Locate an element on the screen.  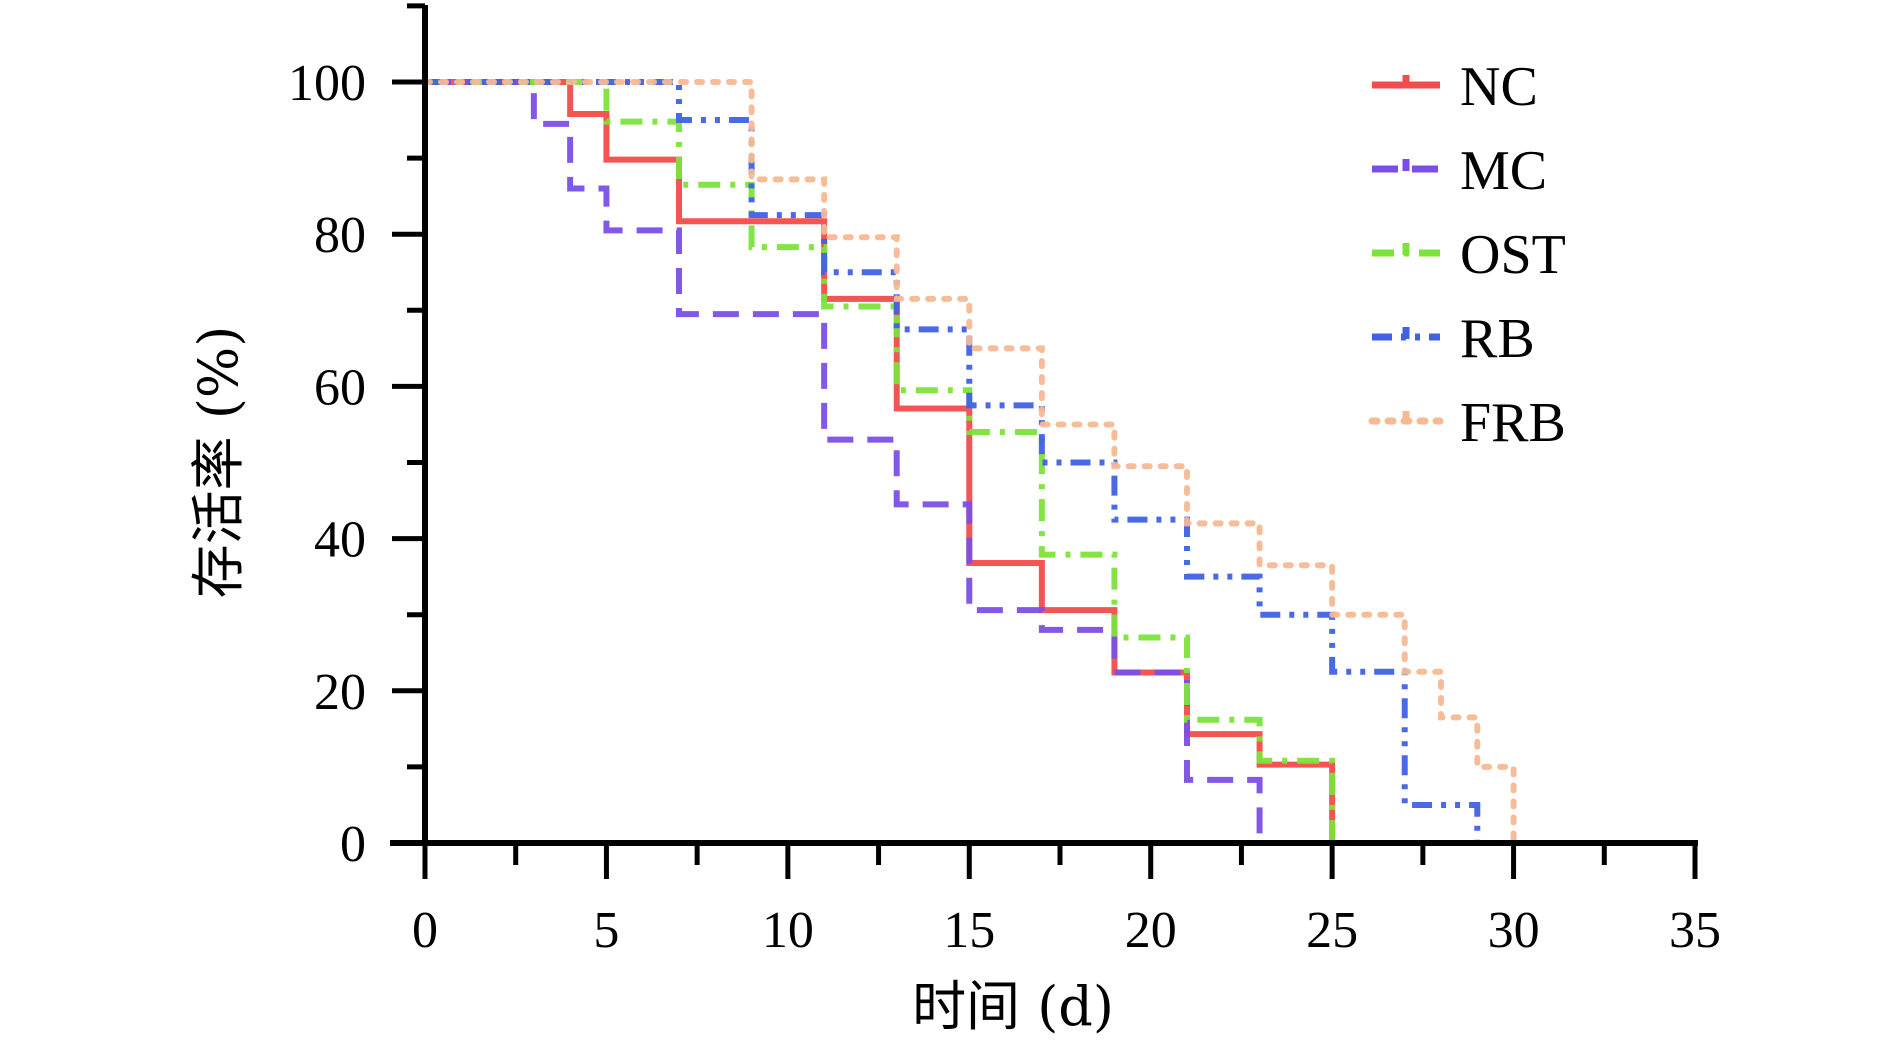
legend-label-rb: RB is located at coordinates (1497, 339).